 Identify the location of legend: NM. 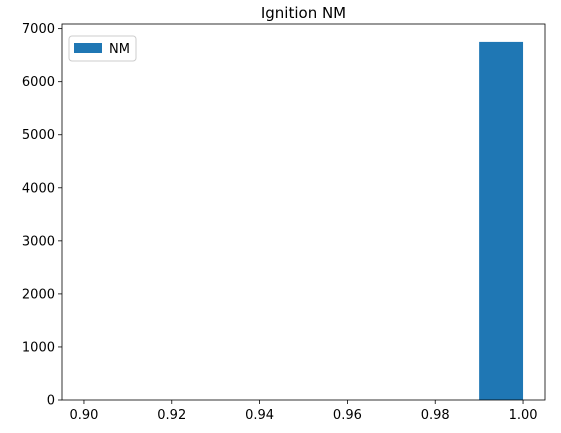
(102, 48).